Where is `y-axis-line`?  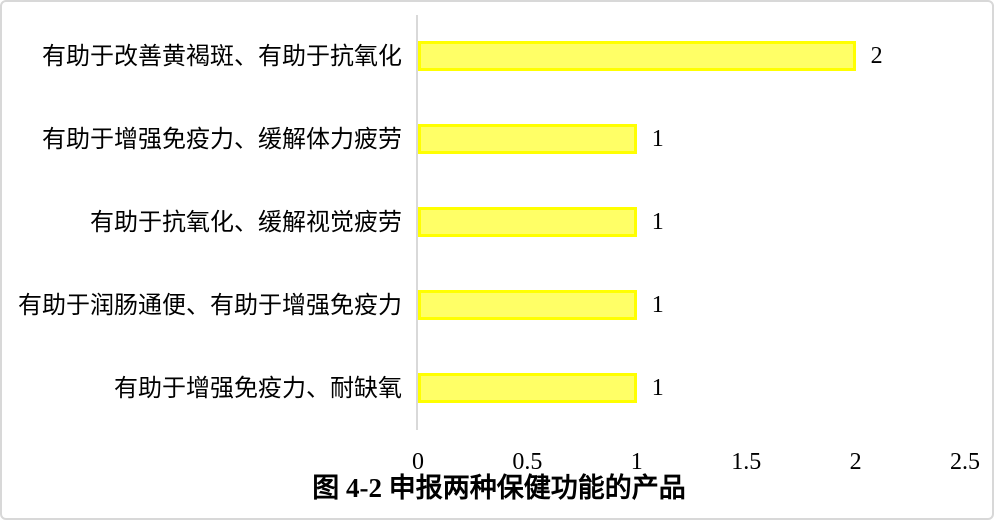
y-axis-line is located at coordinates (417, 222).